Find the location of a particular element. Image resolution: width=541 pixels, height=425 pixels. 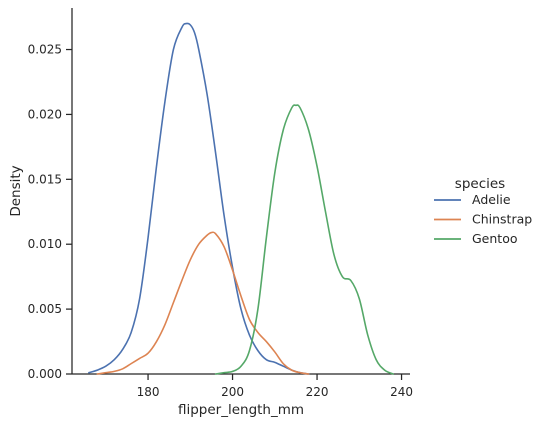

y-tick-label: 0.005 is located at coordinates (45, 309).